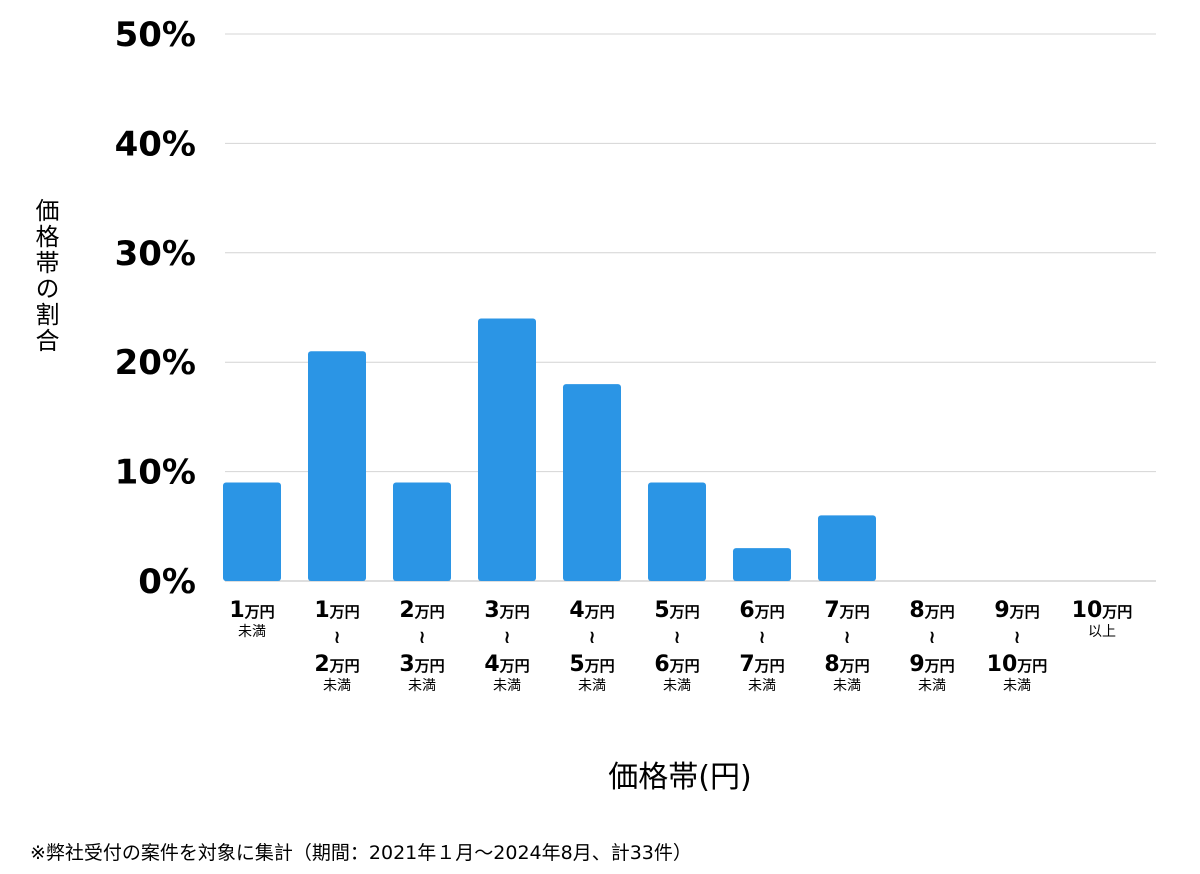  Describe the element at coordinates (155, 35) in the screenshot. I see `y-tick-label: 50%` at that location.